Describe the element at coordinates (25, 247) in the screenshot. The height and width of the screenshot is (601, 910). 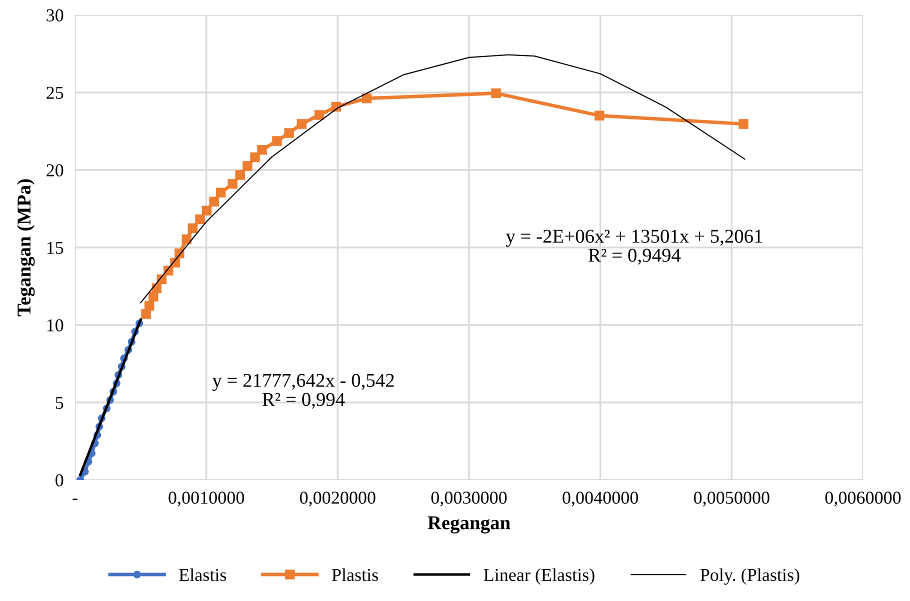
I see `y-axis-title: Tegangan (MPa)` at that location.